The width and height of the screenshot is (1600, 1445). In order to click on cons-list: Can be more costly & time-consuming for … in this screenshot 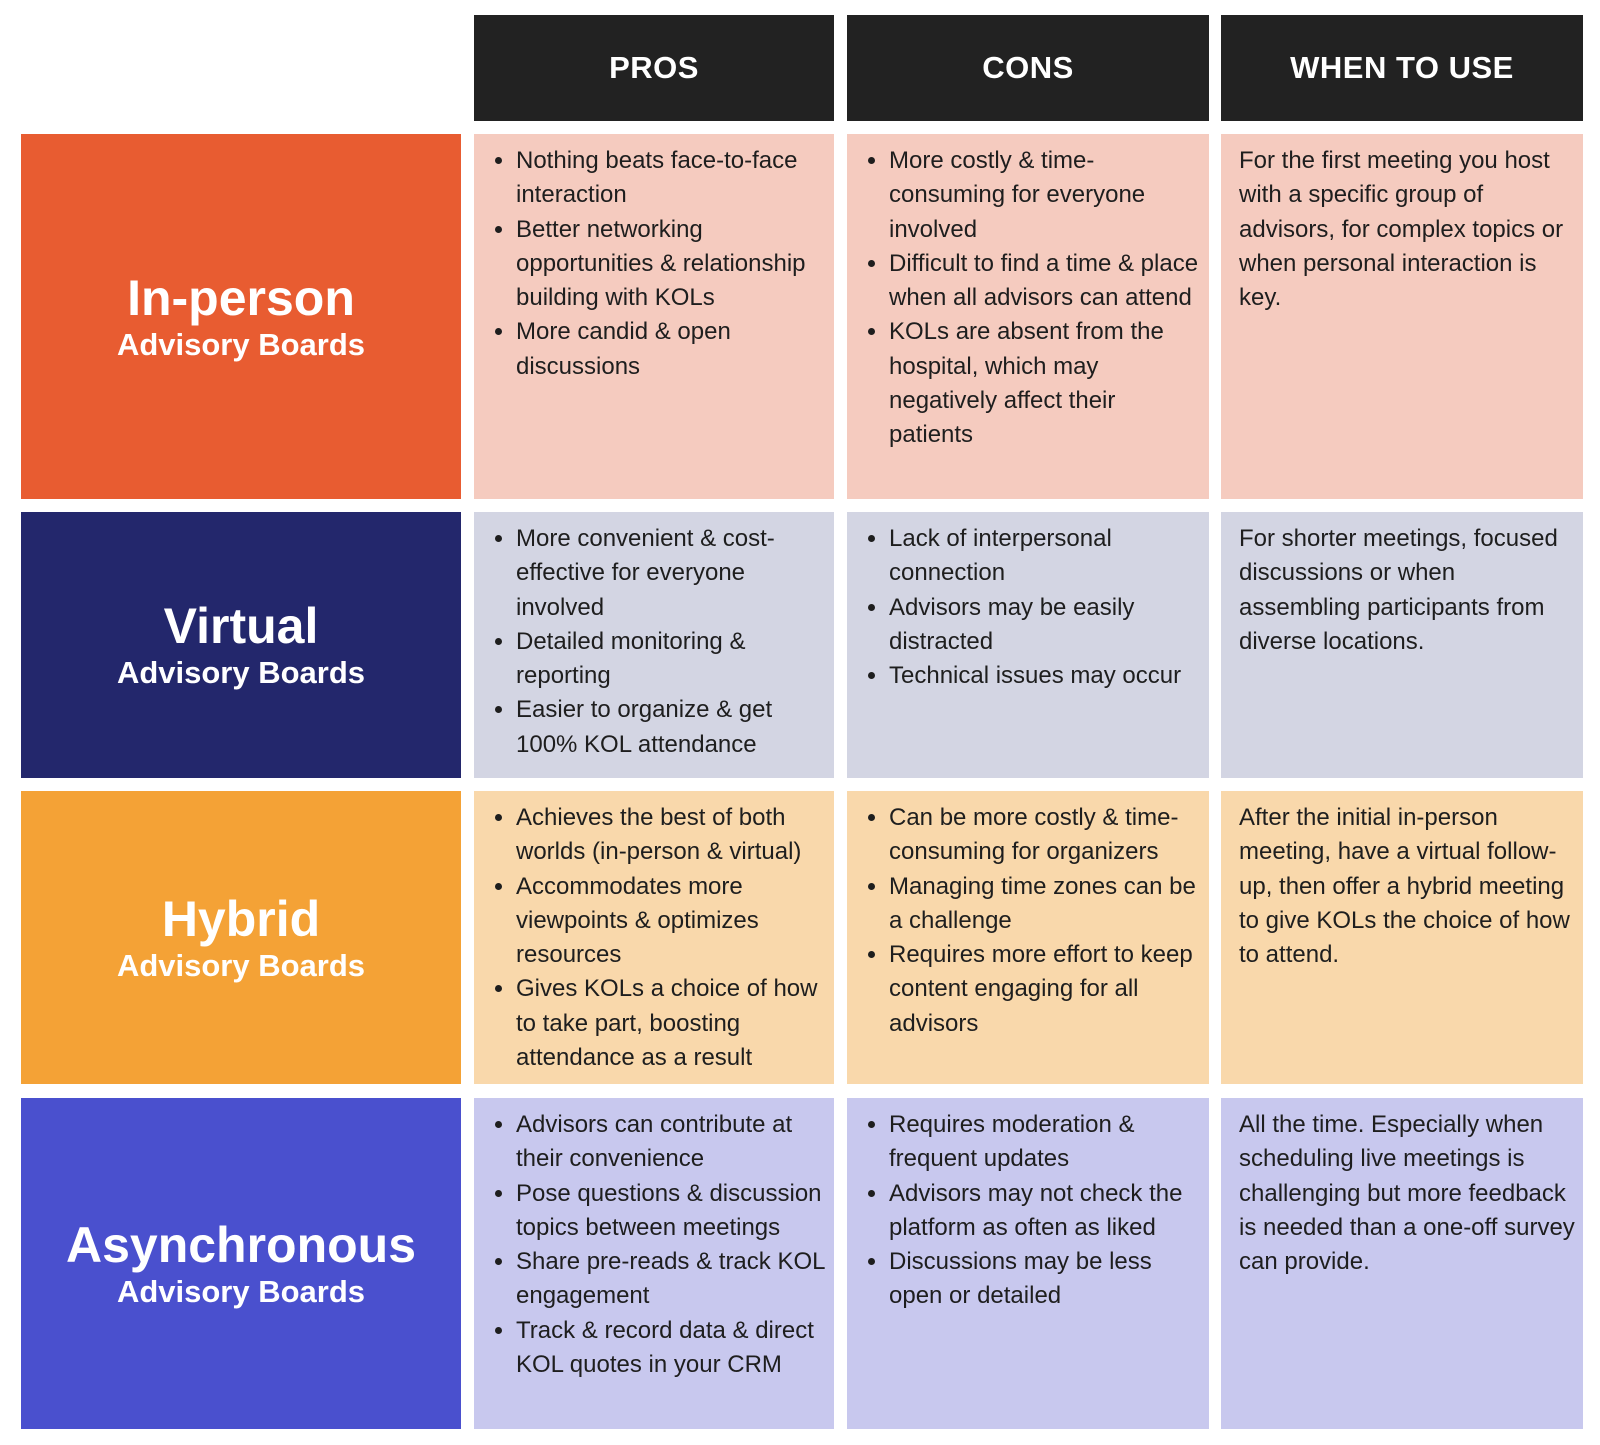, I will do `click(1033, 921)`.